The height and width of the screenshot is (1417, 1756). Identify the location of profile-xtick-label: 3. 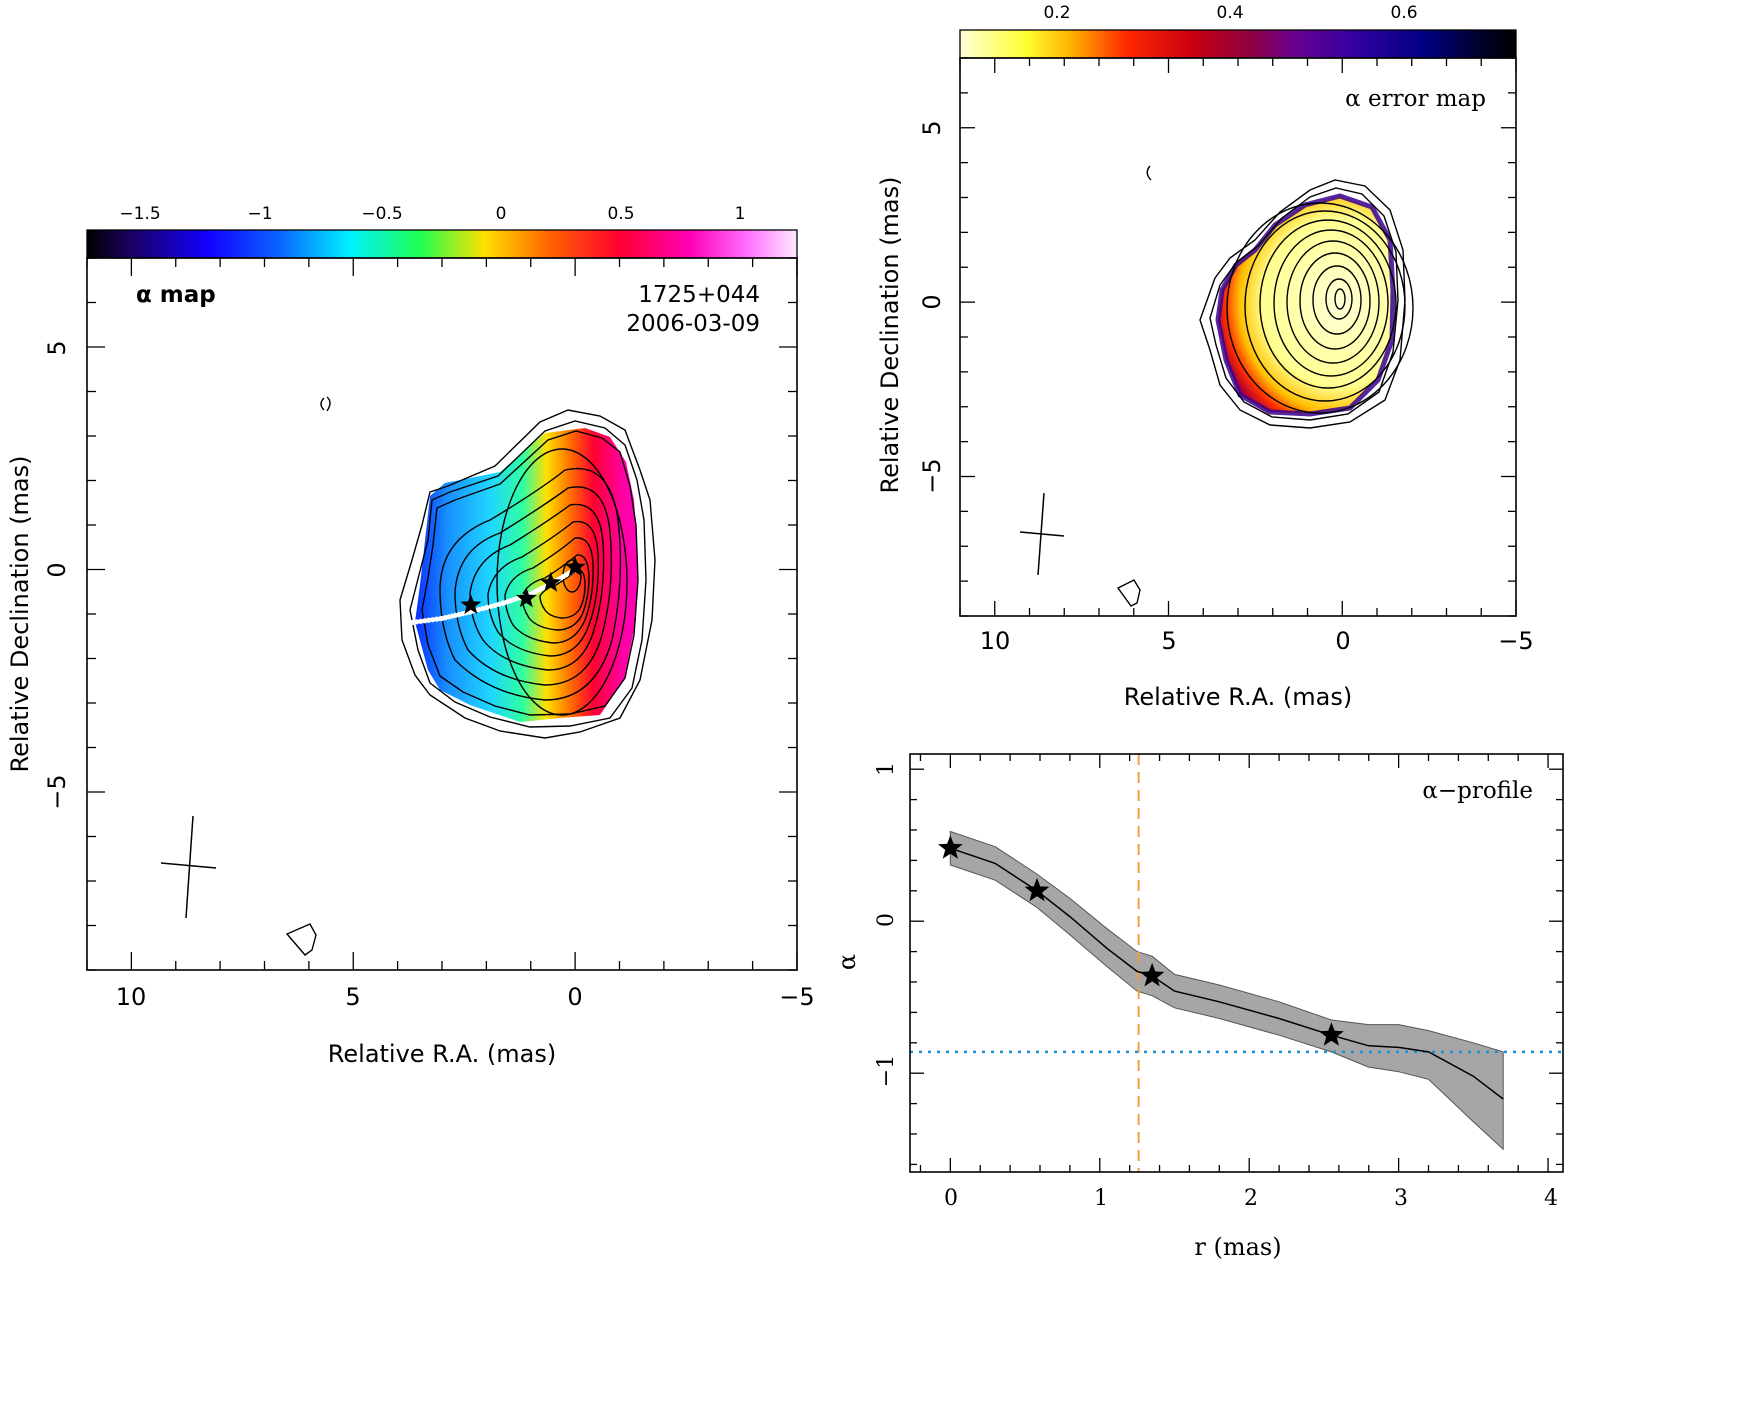
(1401, 1198).